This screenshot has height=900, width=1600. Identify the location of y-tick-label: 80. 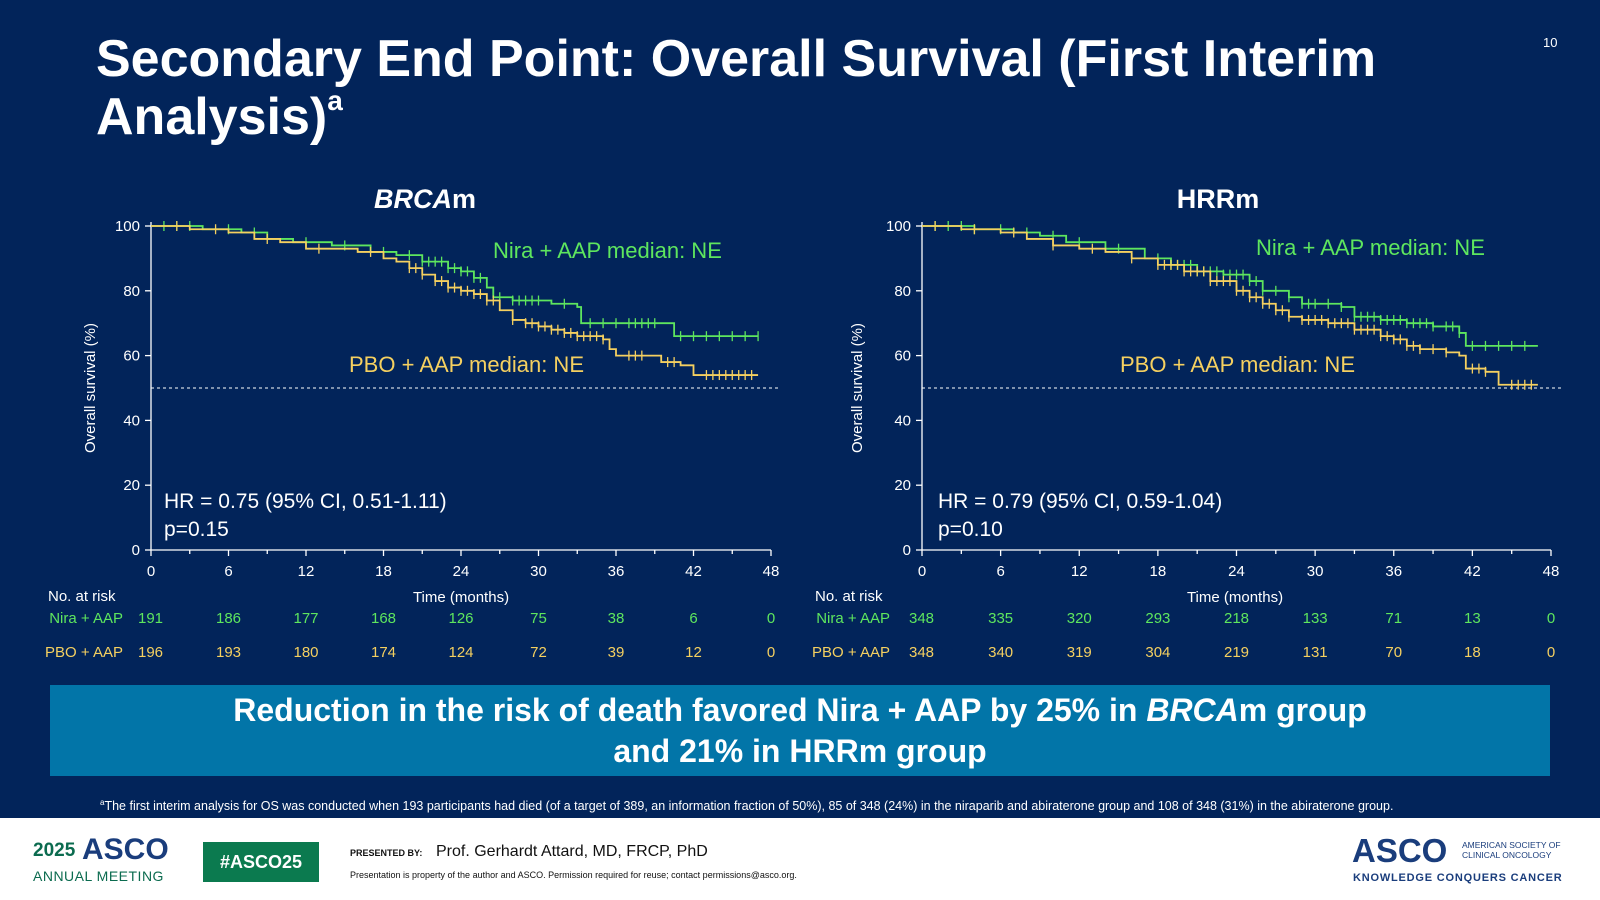
(131, 291).